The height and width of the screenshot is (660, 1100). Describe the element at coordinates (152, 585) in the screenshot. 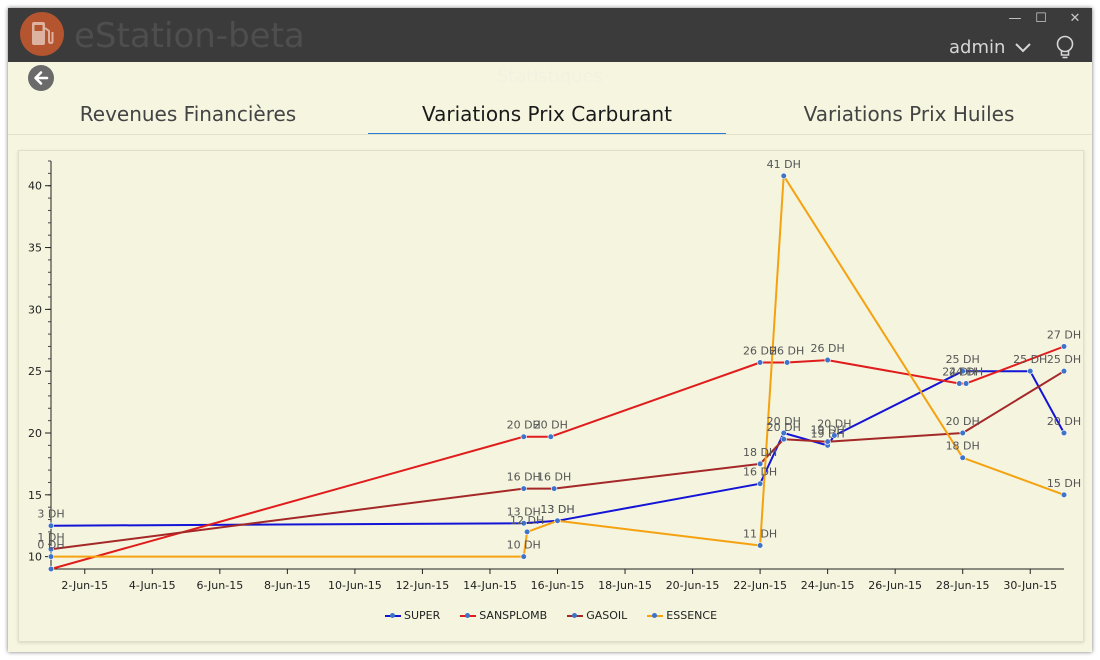

I see `x-tick-label: 4-Jun-15` at that location.